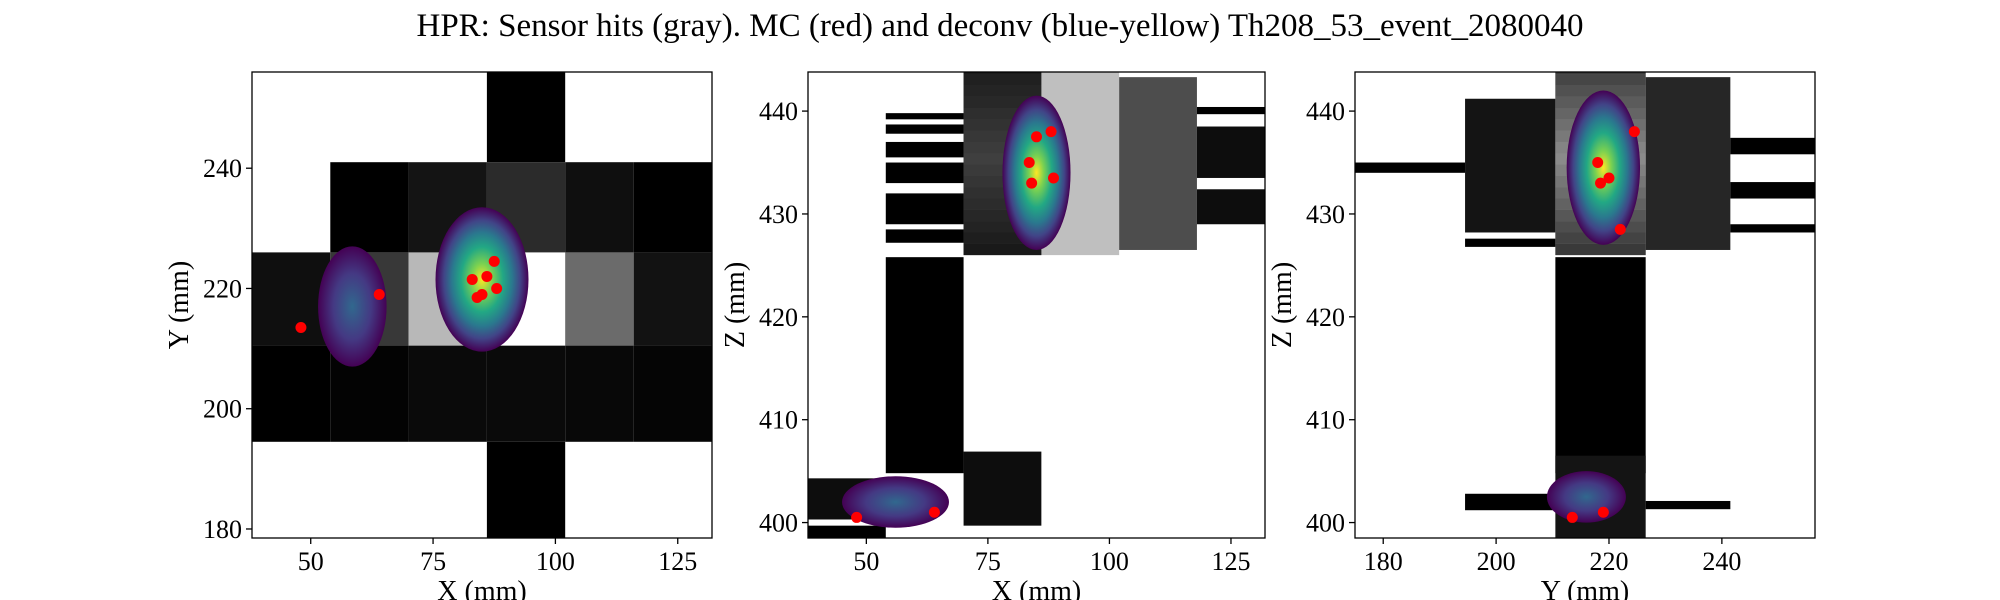  What do you see at coordinates (222, 529) in the screenshot?
I see `y-tick-label: 180` at bounding box center [222, 529].